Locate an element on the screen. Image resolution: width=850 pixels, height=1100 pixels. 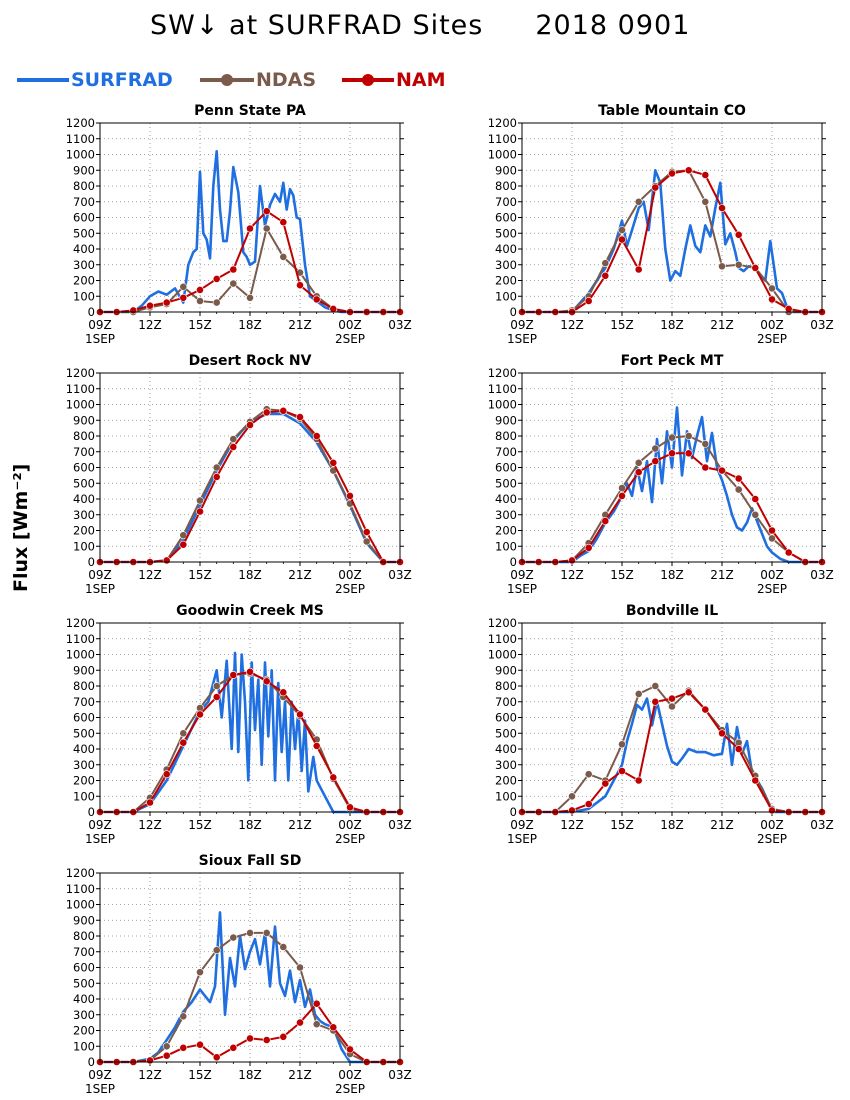
x-tick-label: 15Z is located at coordinates (622, 825).